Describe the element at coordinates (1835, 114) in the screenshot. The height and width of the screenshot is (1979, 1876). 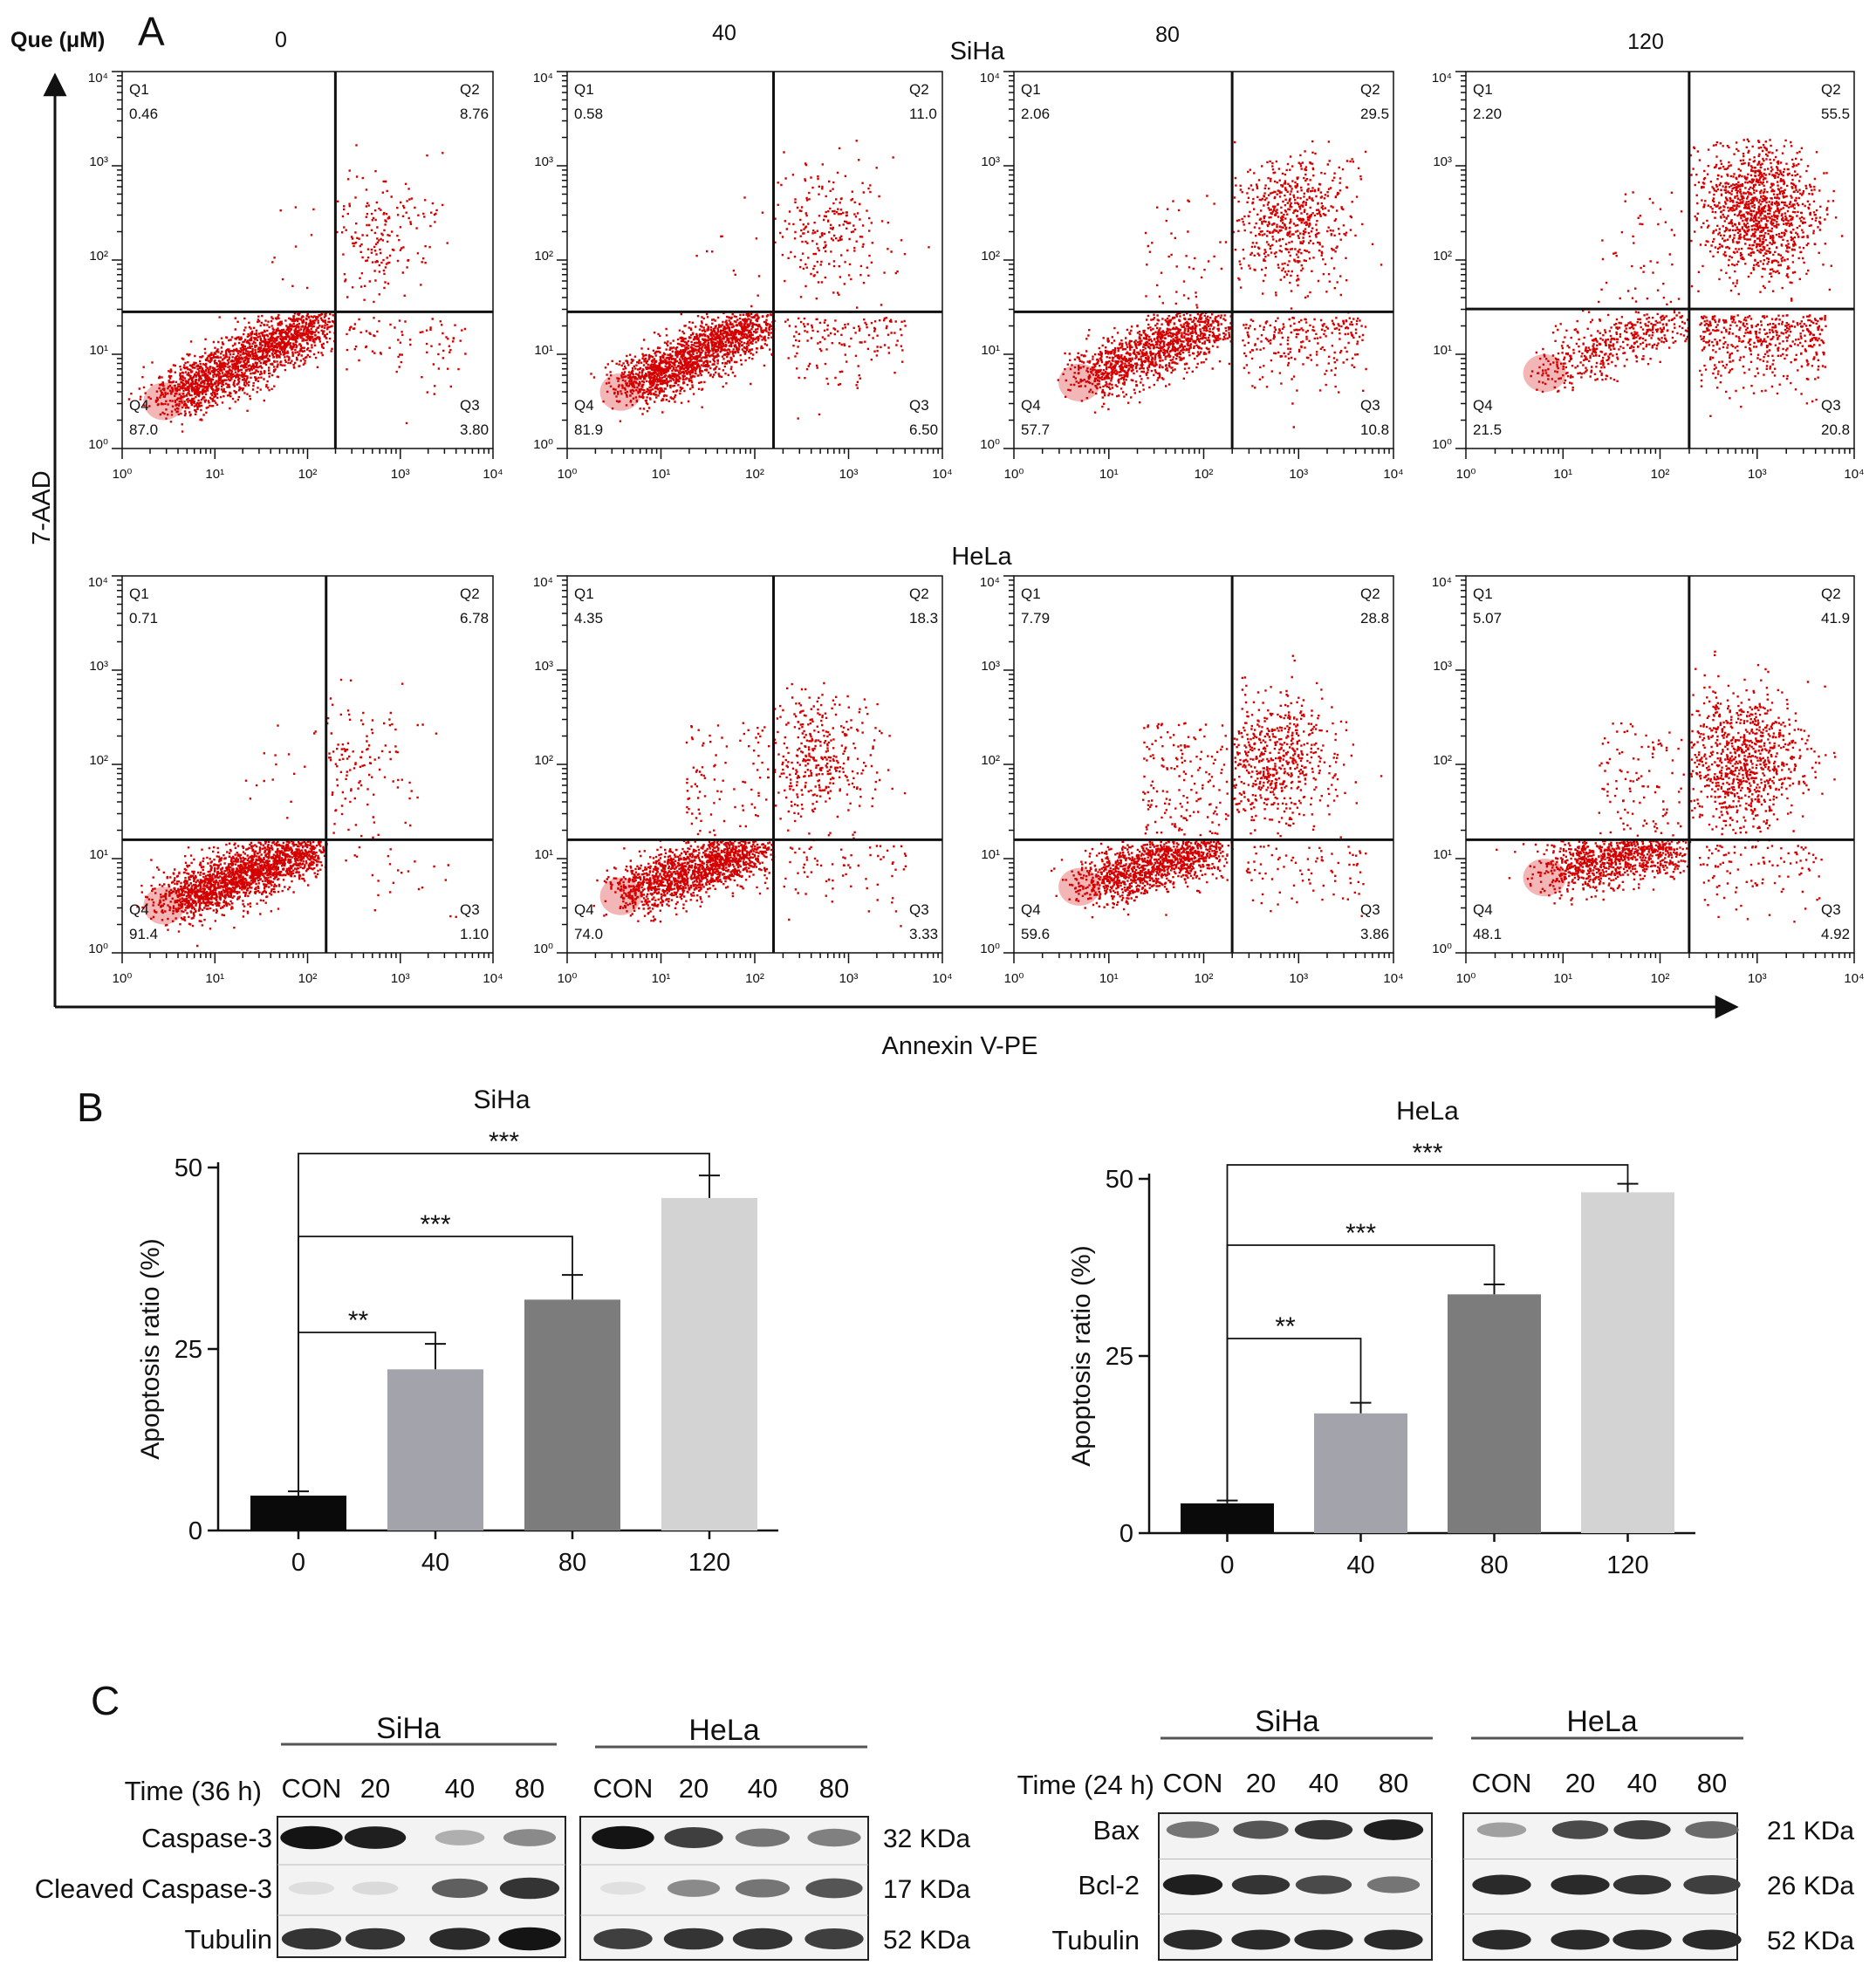
I see `quadrant-value-q2: 55.5` at that location.